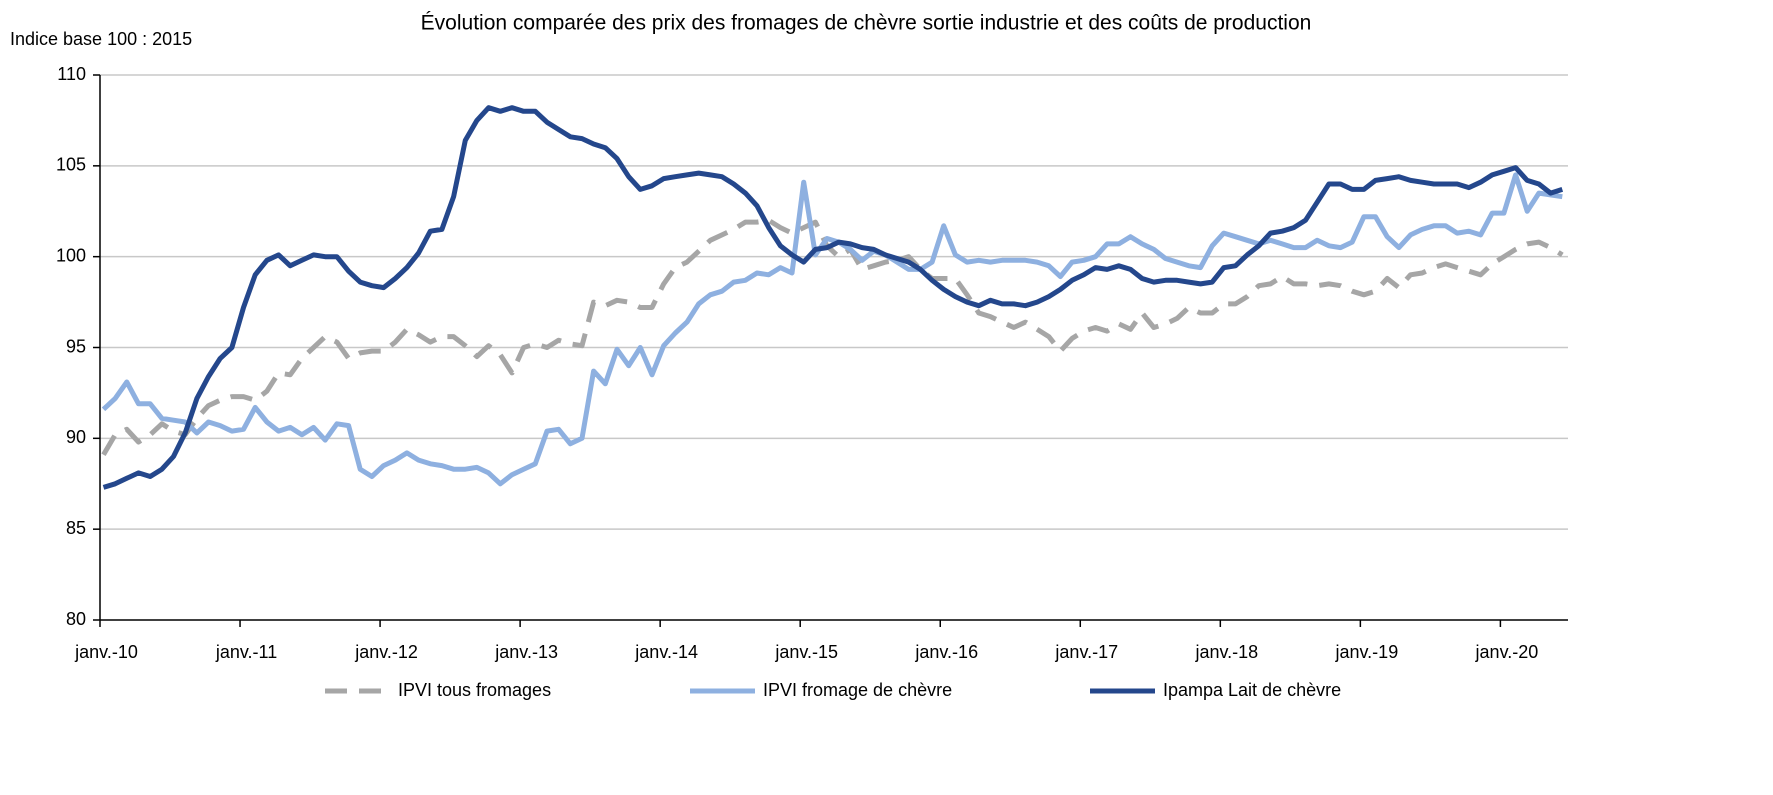 The image size is (1773, 795). Describe the element at coordinates (76, 437) in the screenshot. I see `y-tick-label: 90` at that location.